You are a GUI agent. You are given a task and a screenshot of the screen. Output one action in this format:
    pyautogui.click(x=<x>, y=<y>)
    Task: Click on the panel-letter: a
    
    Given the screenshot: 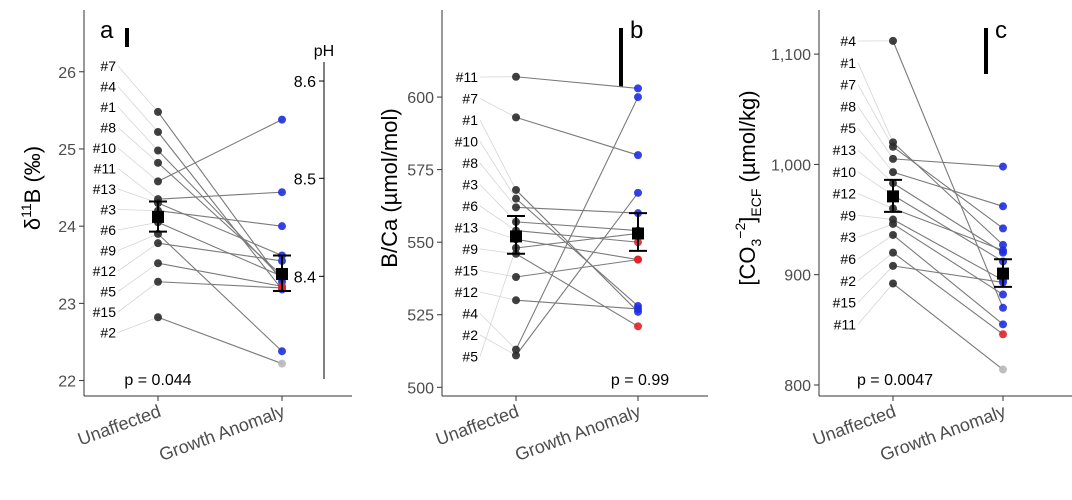 What is the action you would take?
    pyautogui.click(x=107, y=30)
    